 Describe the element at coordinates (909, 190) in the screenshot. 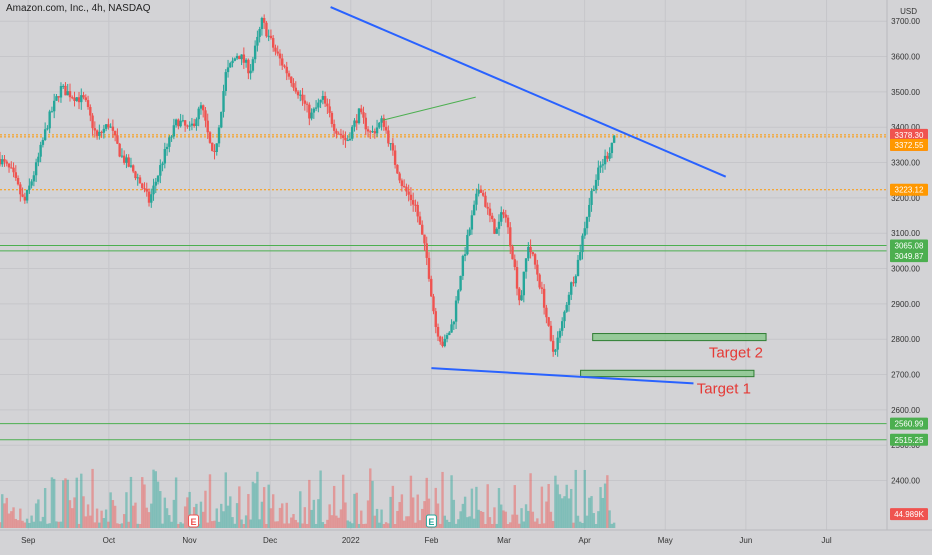

I see `price-badge-label: 3223.12` at that location.